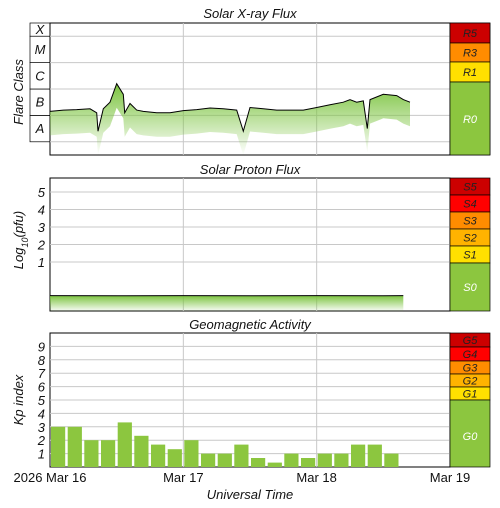 The height and width of the screenshot is (508, 500). Describe the element at coordinates (470, 355) in the screenshot. I see `geomag-scale-label: G4` at that location.